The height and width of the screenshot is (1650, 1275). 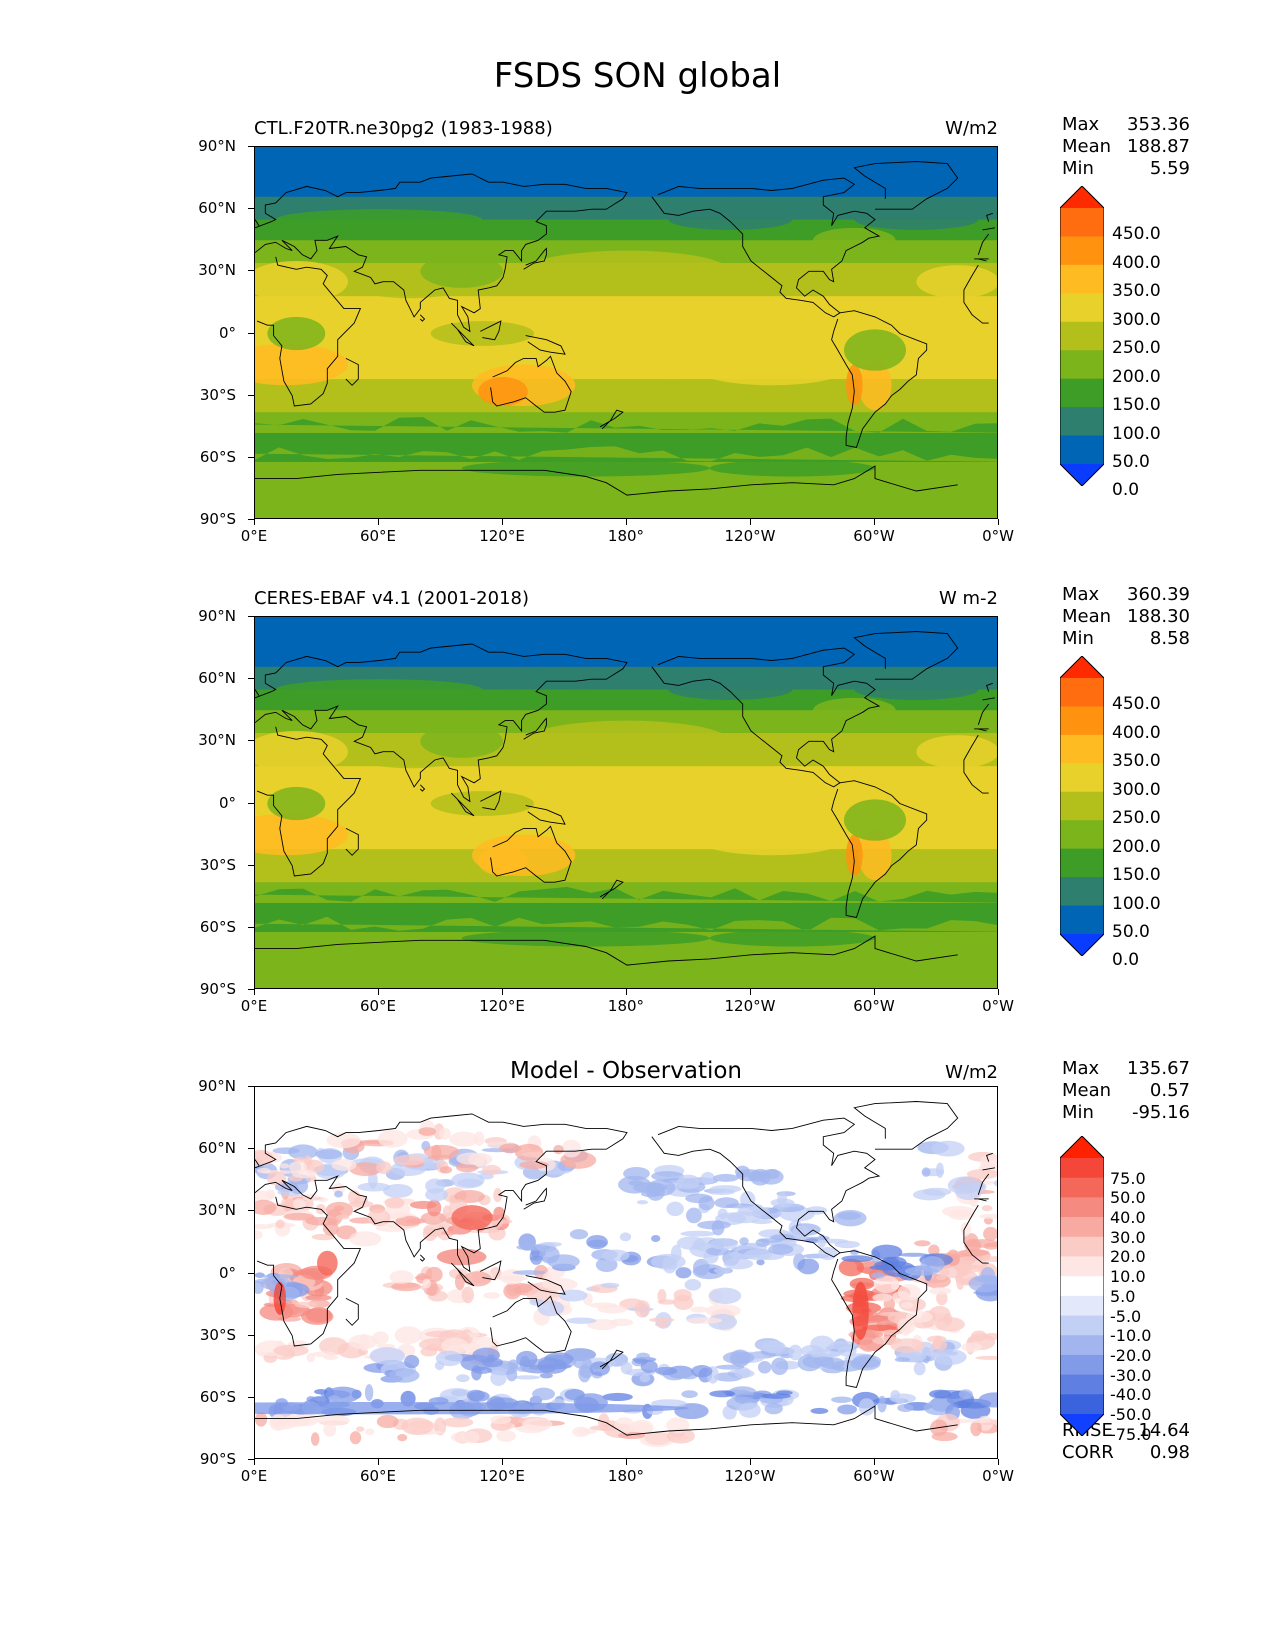 I want to click on panel-stats: Max 353.36 Mean 188.87 Min 5.59, so click(x=1126, y=147).